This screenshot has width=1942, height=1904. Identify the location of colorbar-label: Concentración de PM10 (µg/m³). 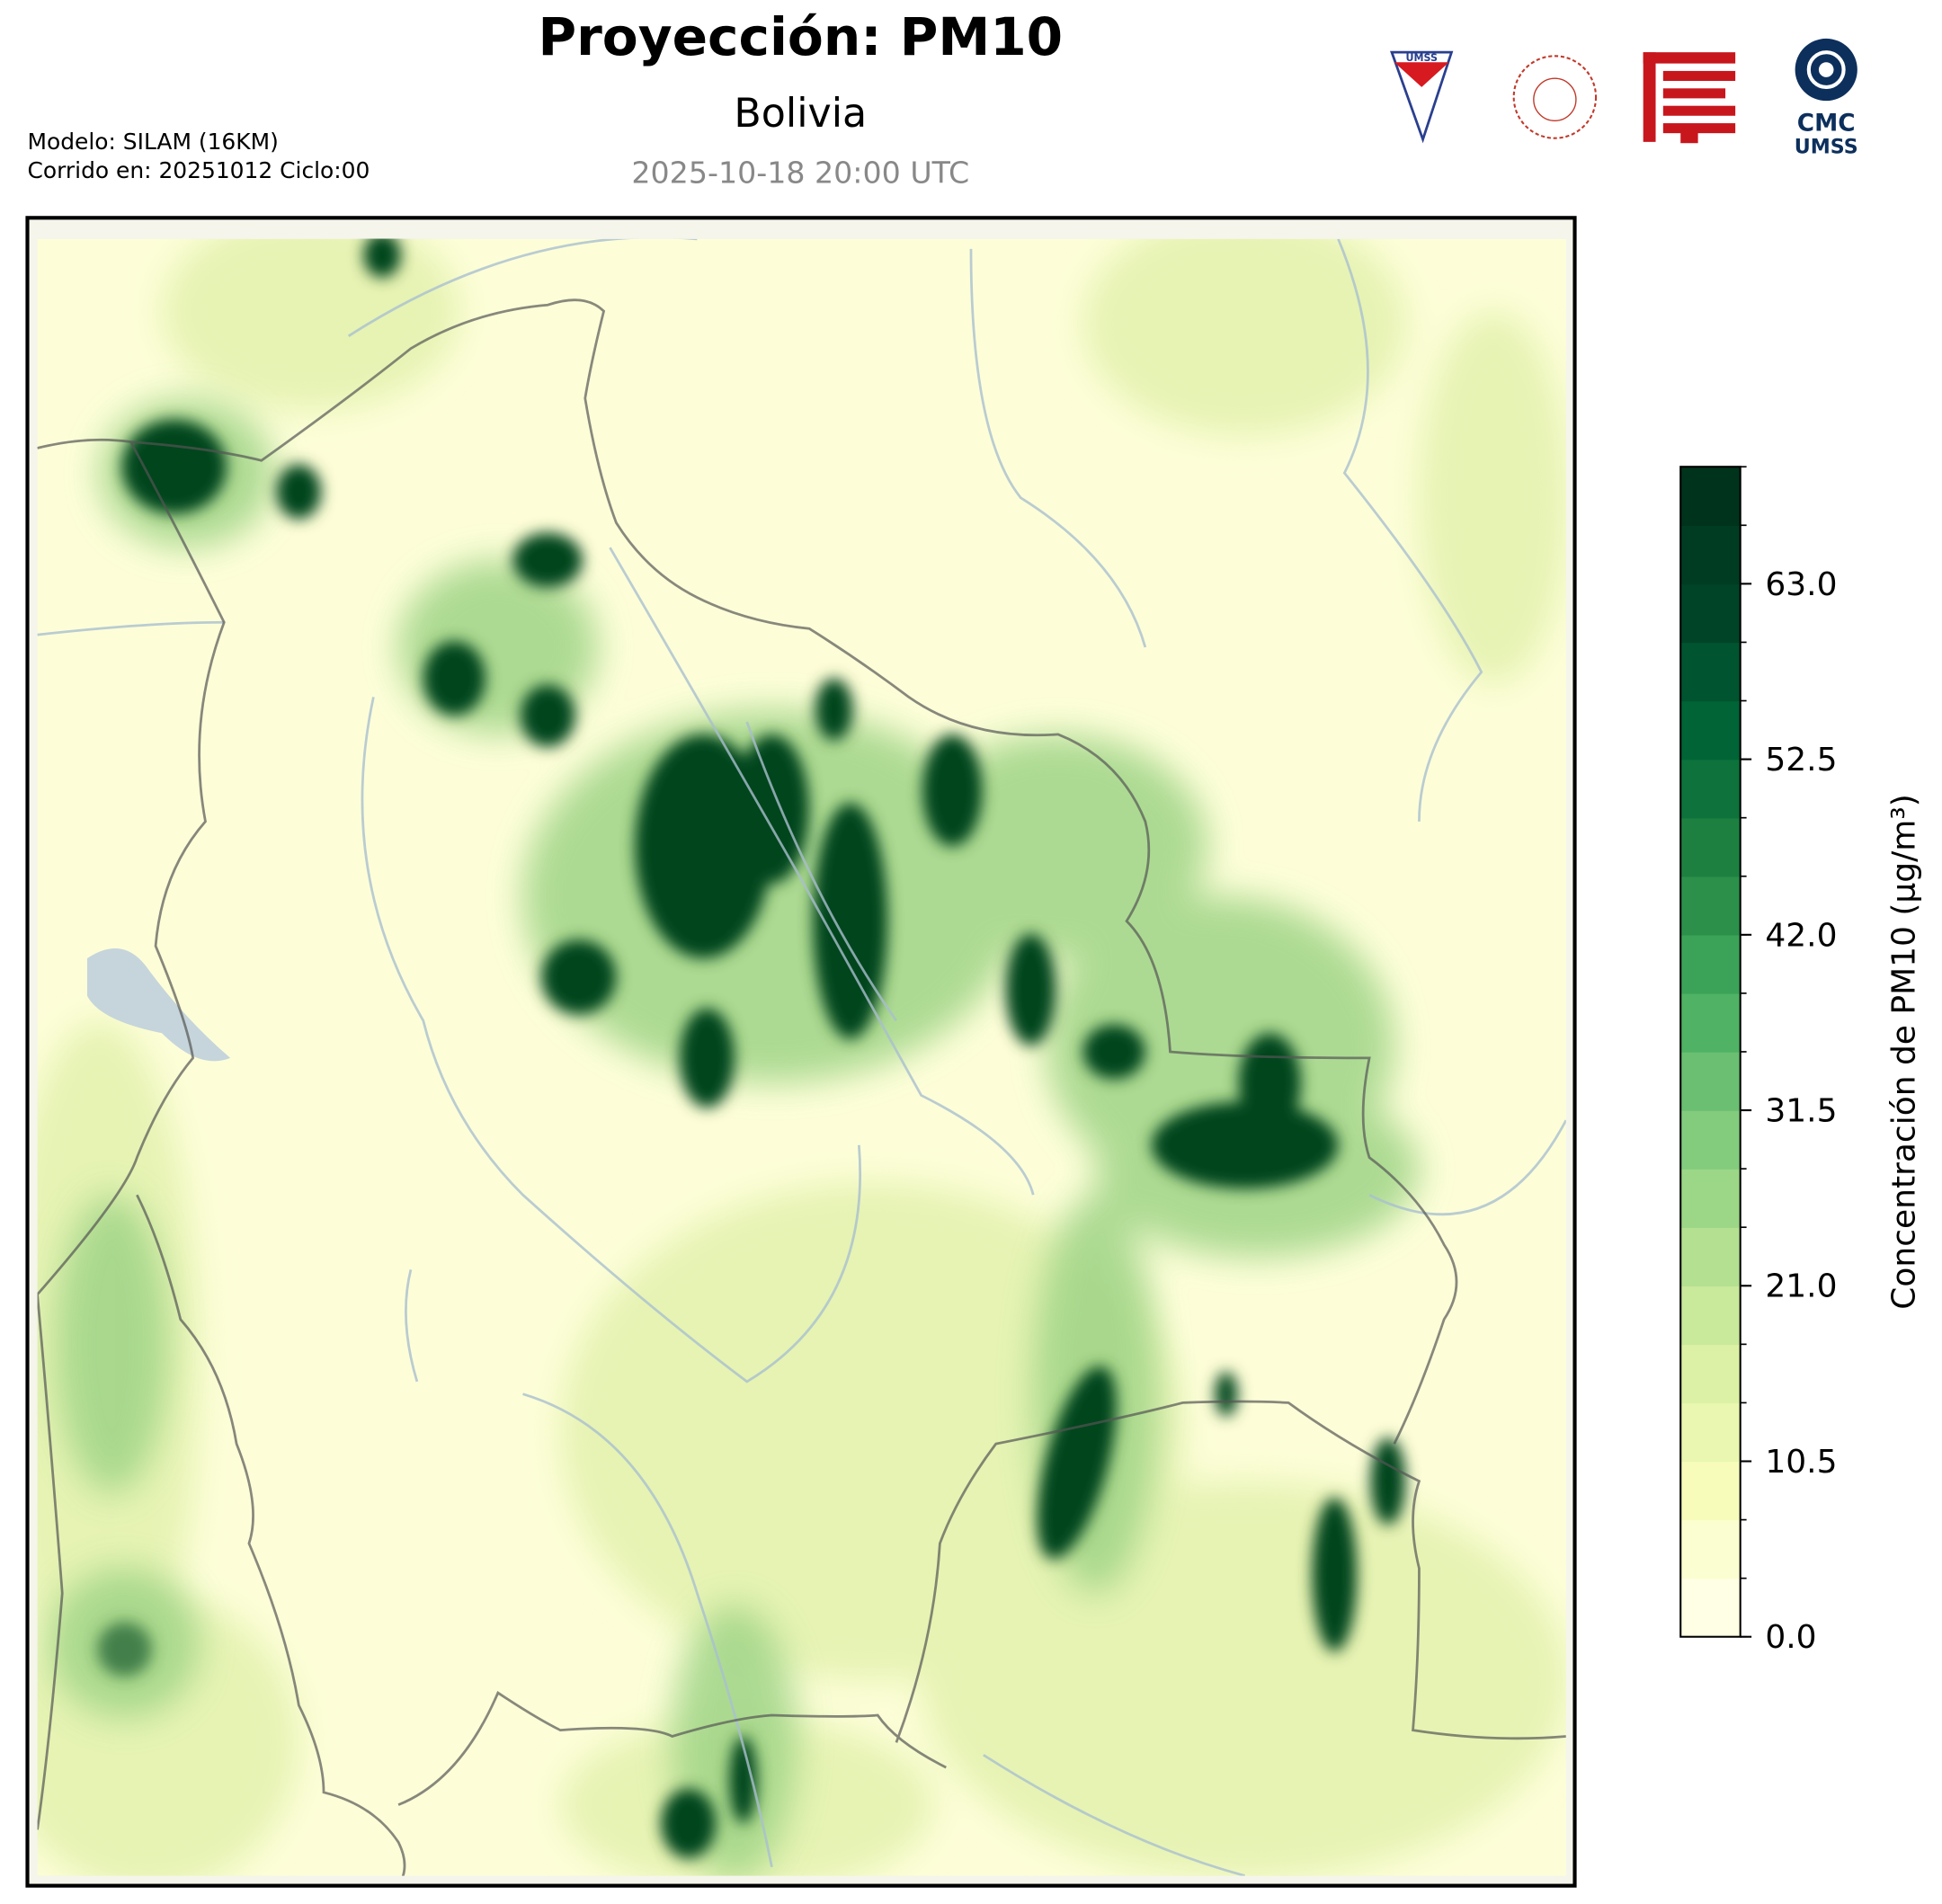
(1905, 1051).